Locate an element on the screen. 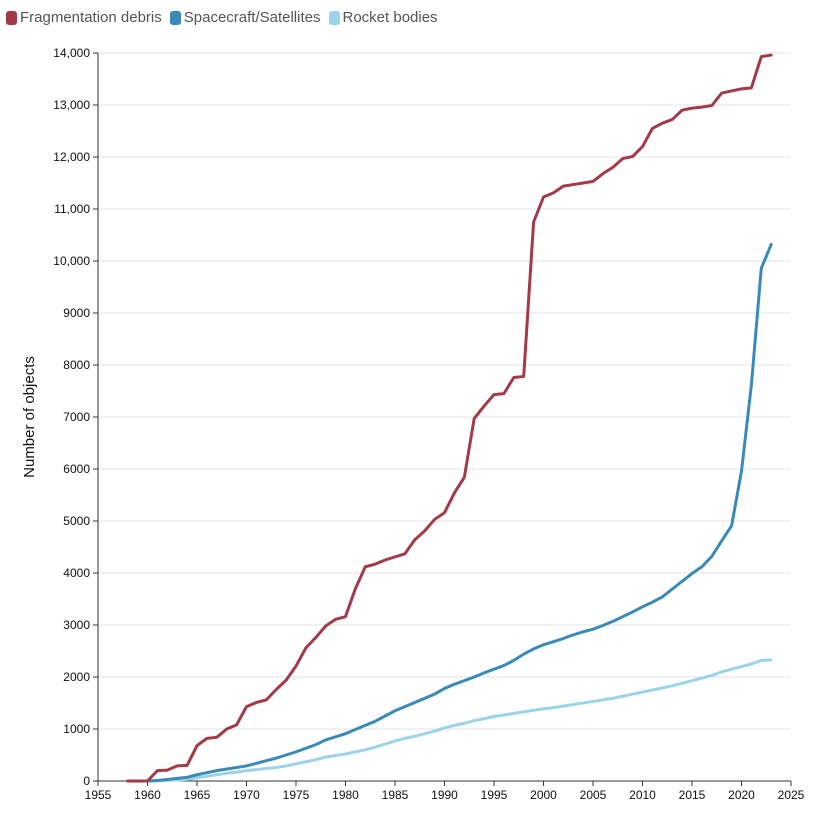 The height and width of the screenshot is (819, 817). x-tick-label-1975: 1975 is located at coordinates (296, 795).